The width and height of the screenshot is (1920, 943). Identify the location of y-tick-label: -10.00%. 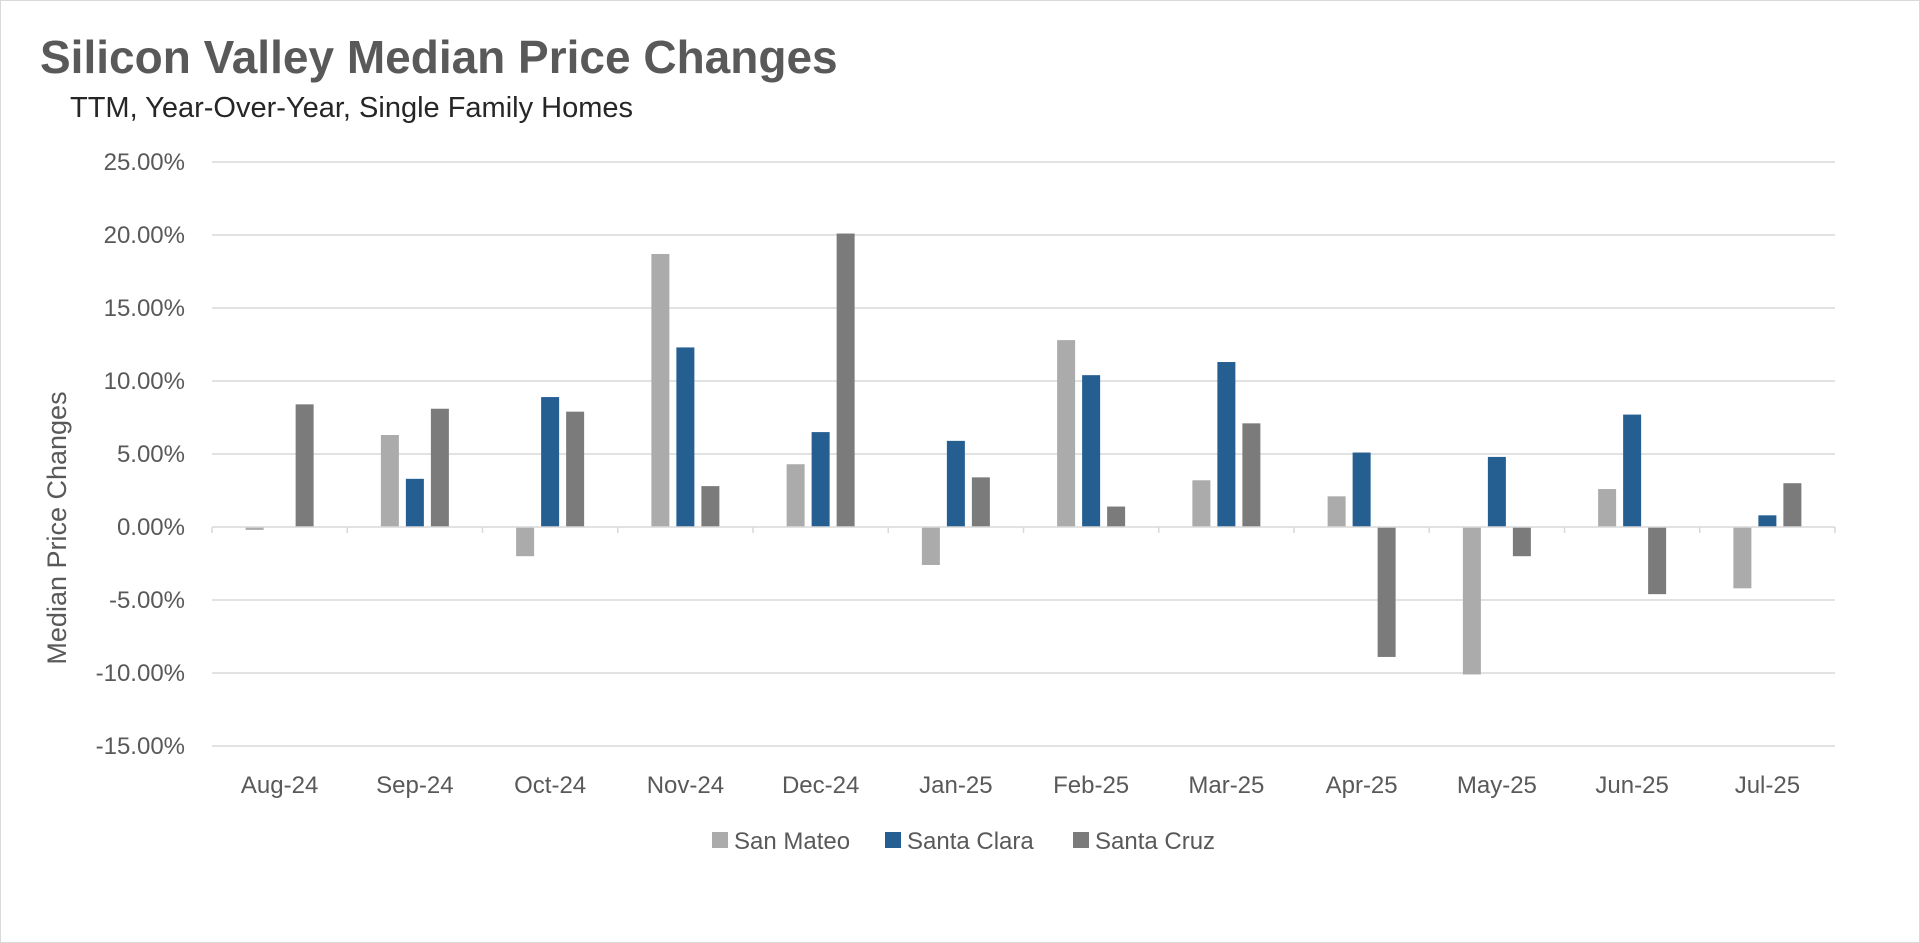
(140, 673).